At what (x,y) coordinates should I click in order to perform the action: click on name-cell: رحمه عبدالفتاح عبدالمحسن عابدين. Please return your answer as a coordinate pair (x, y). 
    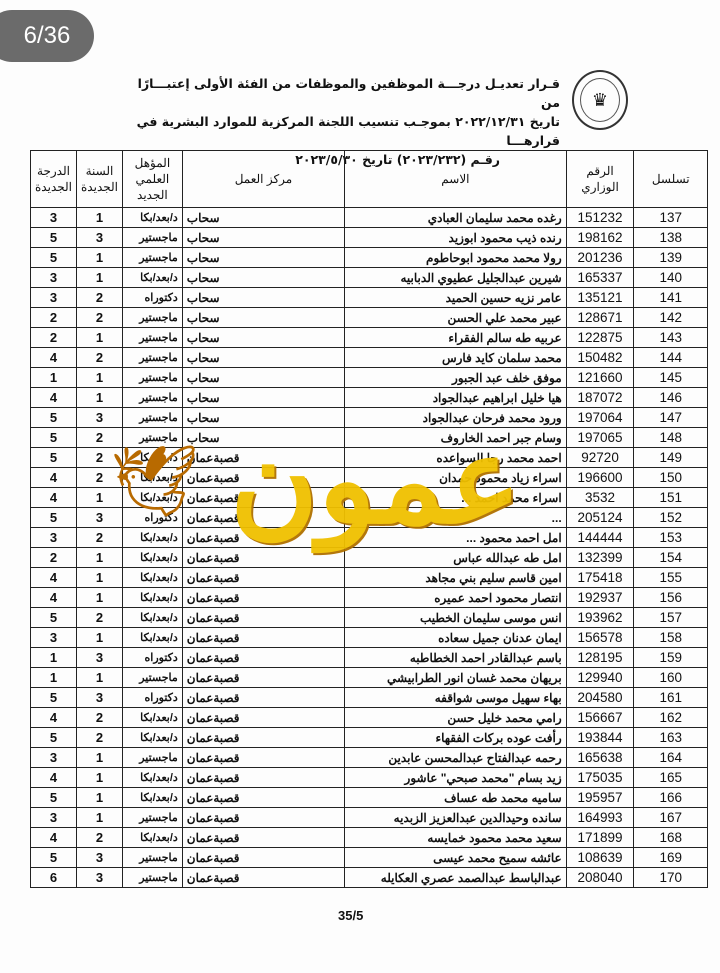
    Looking at the image, I should click on (455, 757).